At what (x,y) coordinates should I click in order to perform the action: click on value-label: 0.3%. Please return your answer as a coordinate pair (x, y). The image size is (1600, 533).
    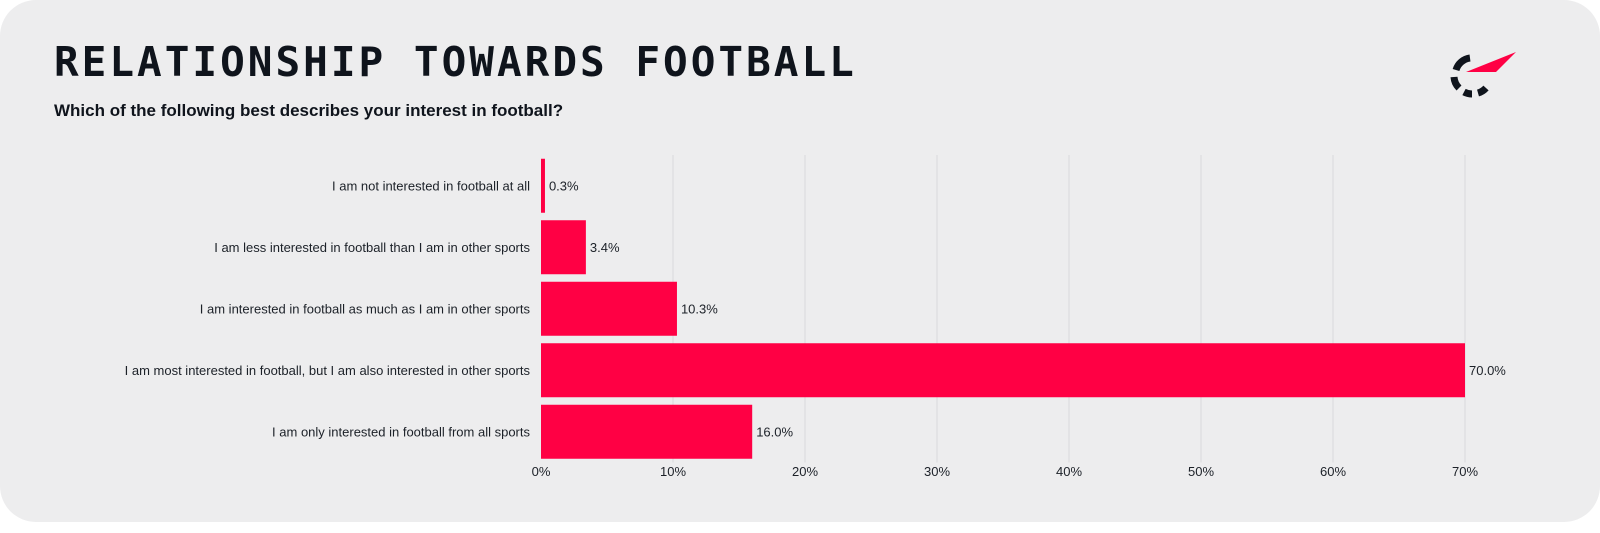
    Looking at the image, I should click on (564, 185).